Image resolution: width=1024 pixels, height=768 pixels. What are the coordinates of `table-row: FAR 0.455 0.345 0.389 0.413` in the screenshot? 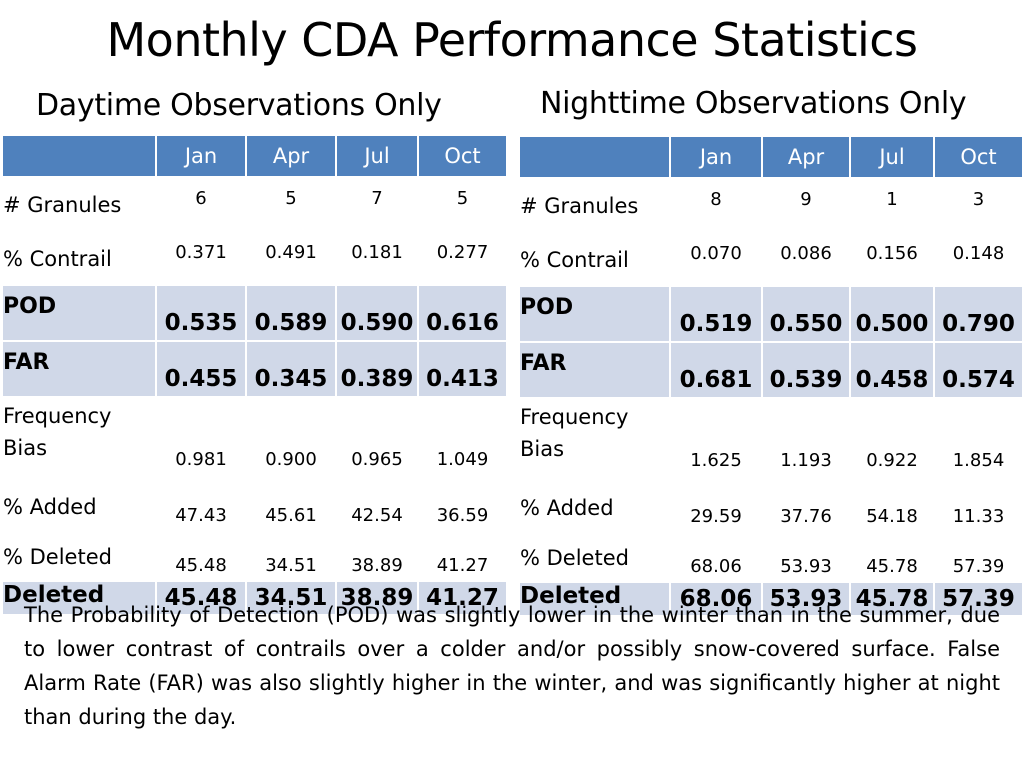 It's located at (254, 369).